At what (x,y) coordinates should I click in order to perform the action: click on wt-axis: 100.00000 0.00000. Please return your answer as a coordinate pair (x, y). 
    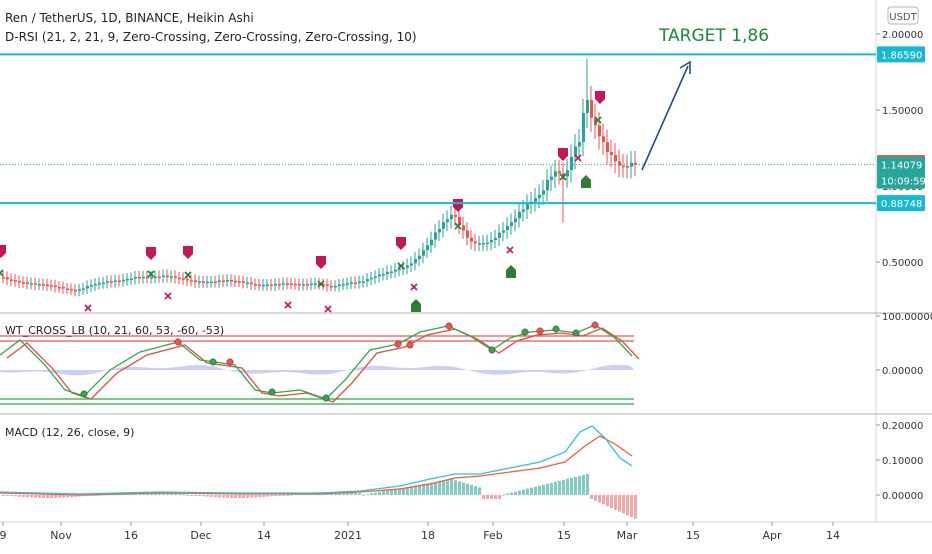
    Looking at the image, I should click on (904, 344).